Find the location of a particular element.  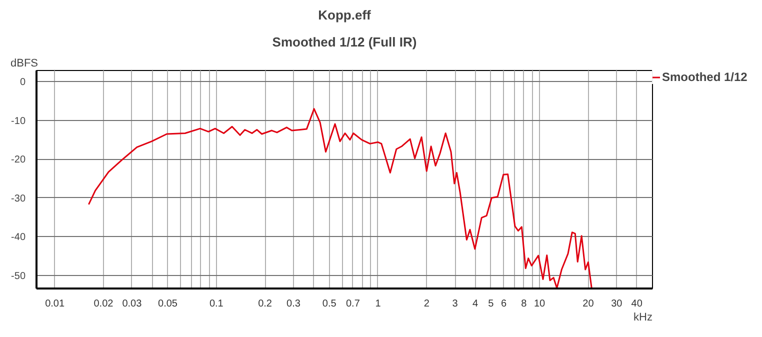

x-tick-label: 0.5 is located at coordinates (329, 304).